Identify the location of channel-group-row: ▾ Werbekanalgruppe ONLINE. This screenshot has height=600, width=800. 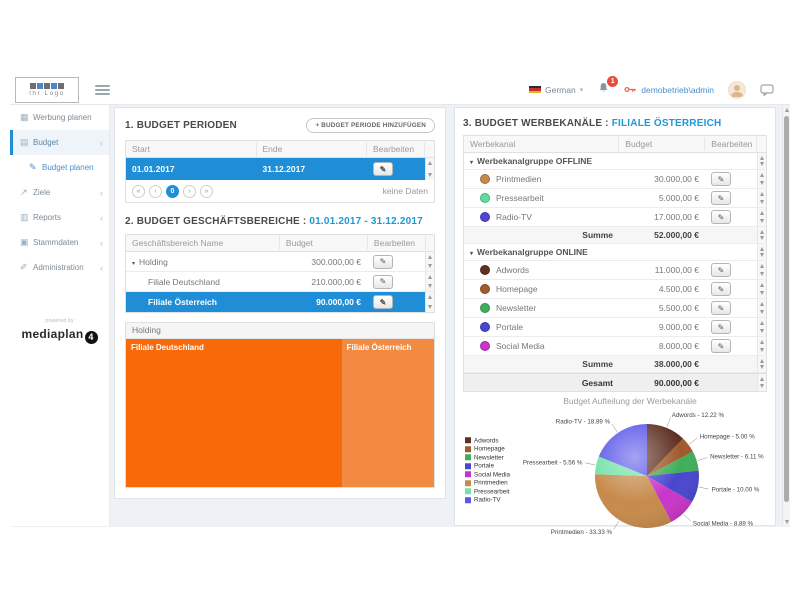
(615, 252).